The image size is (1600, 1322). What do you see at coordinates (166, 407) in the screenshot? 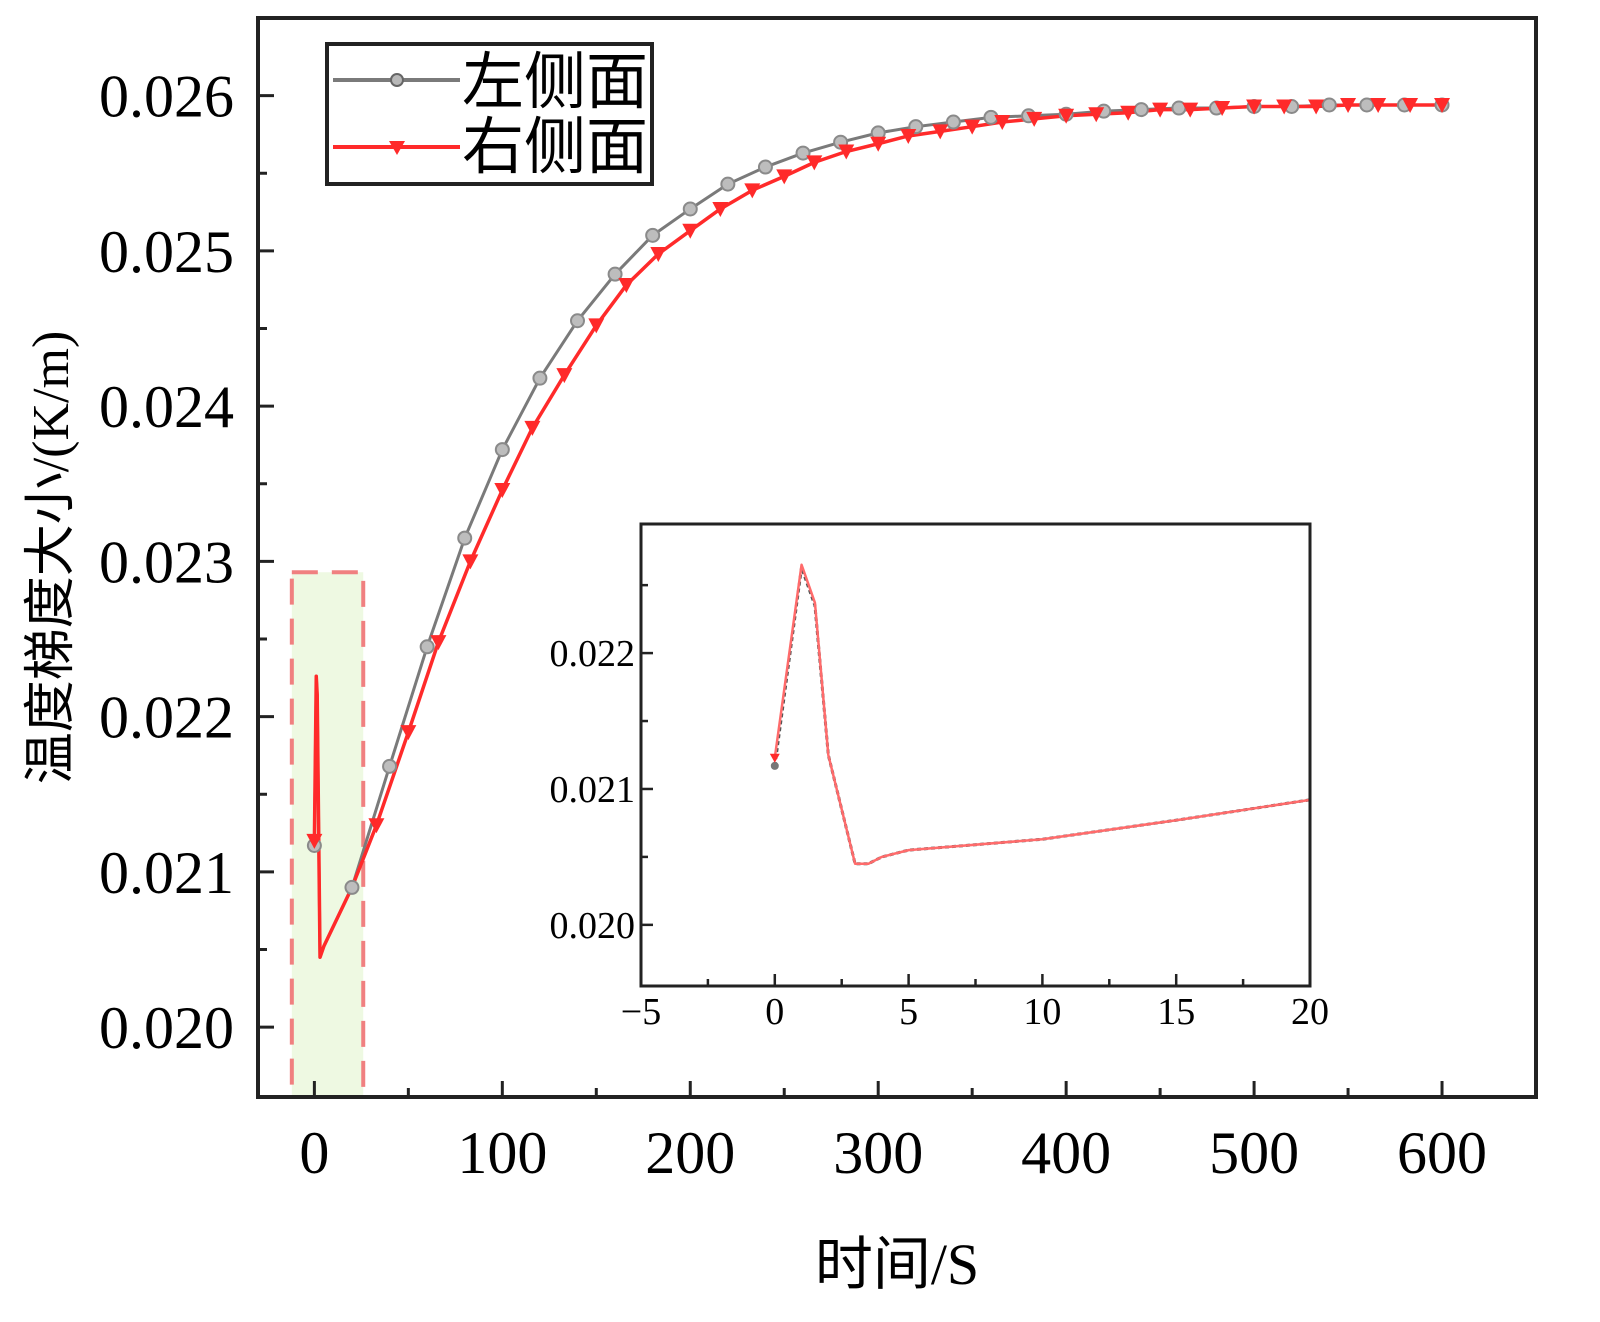
I see `y-tick-label: 0.024` at bounding box center [166, 407].